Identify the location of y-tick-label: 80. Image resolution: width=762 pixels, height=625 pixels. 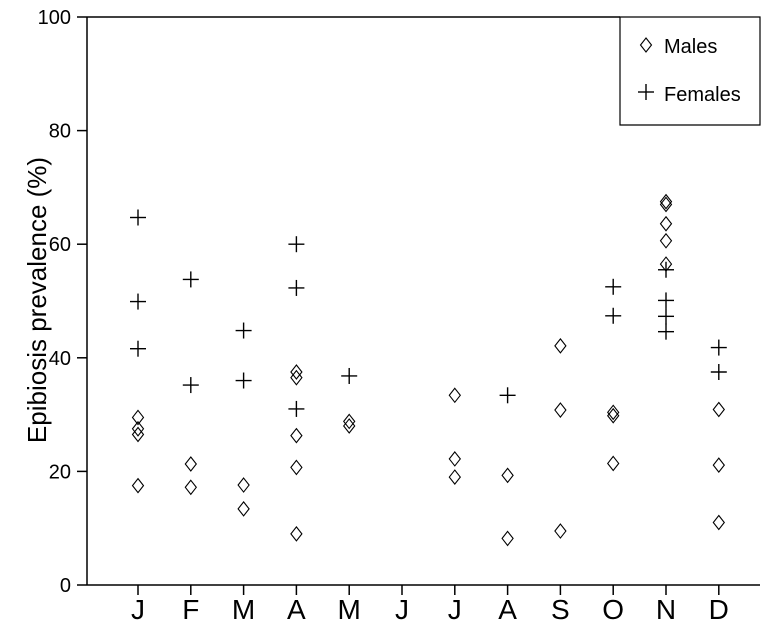
(60, 132).